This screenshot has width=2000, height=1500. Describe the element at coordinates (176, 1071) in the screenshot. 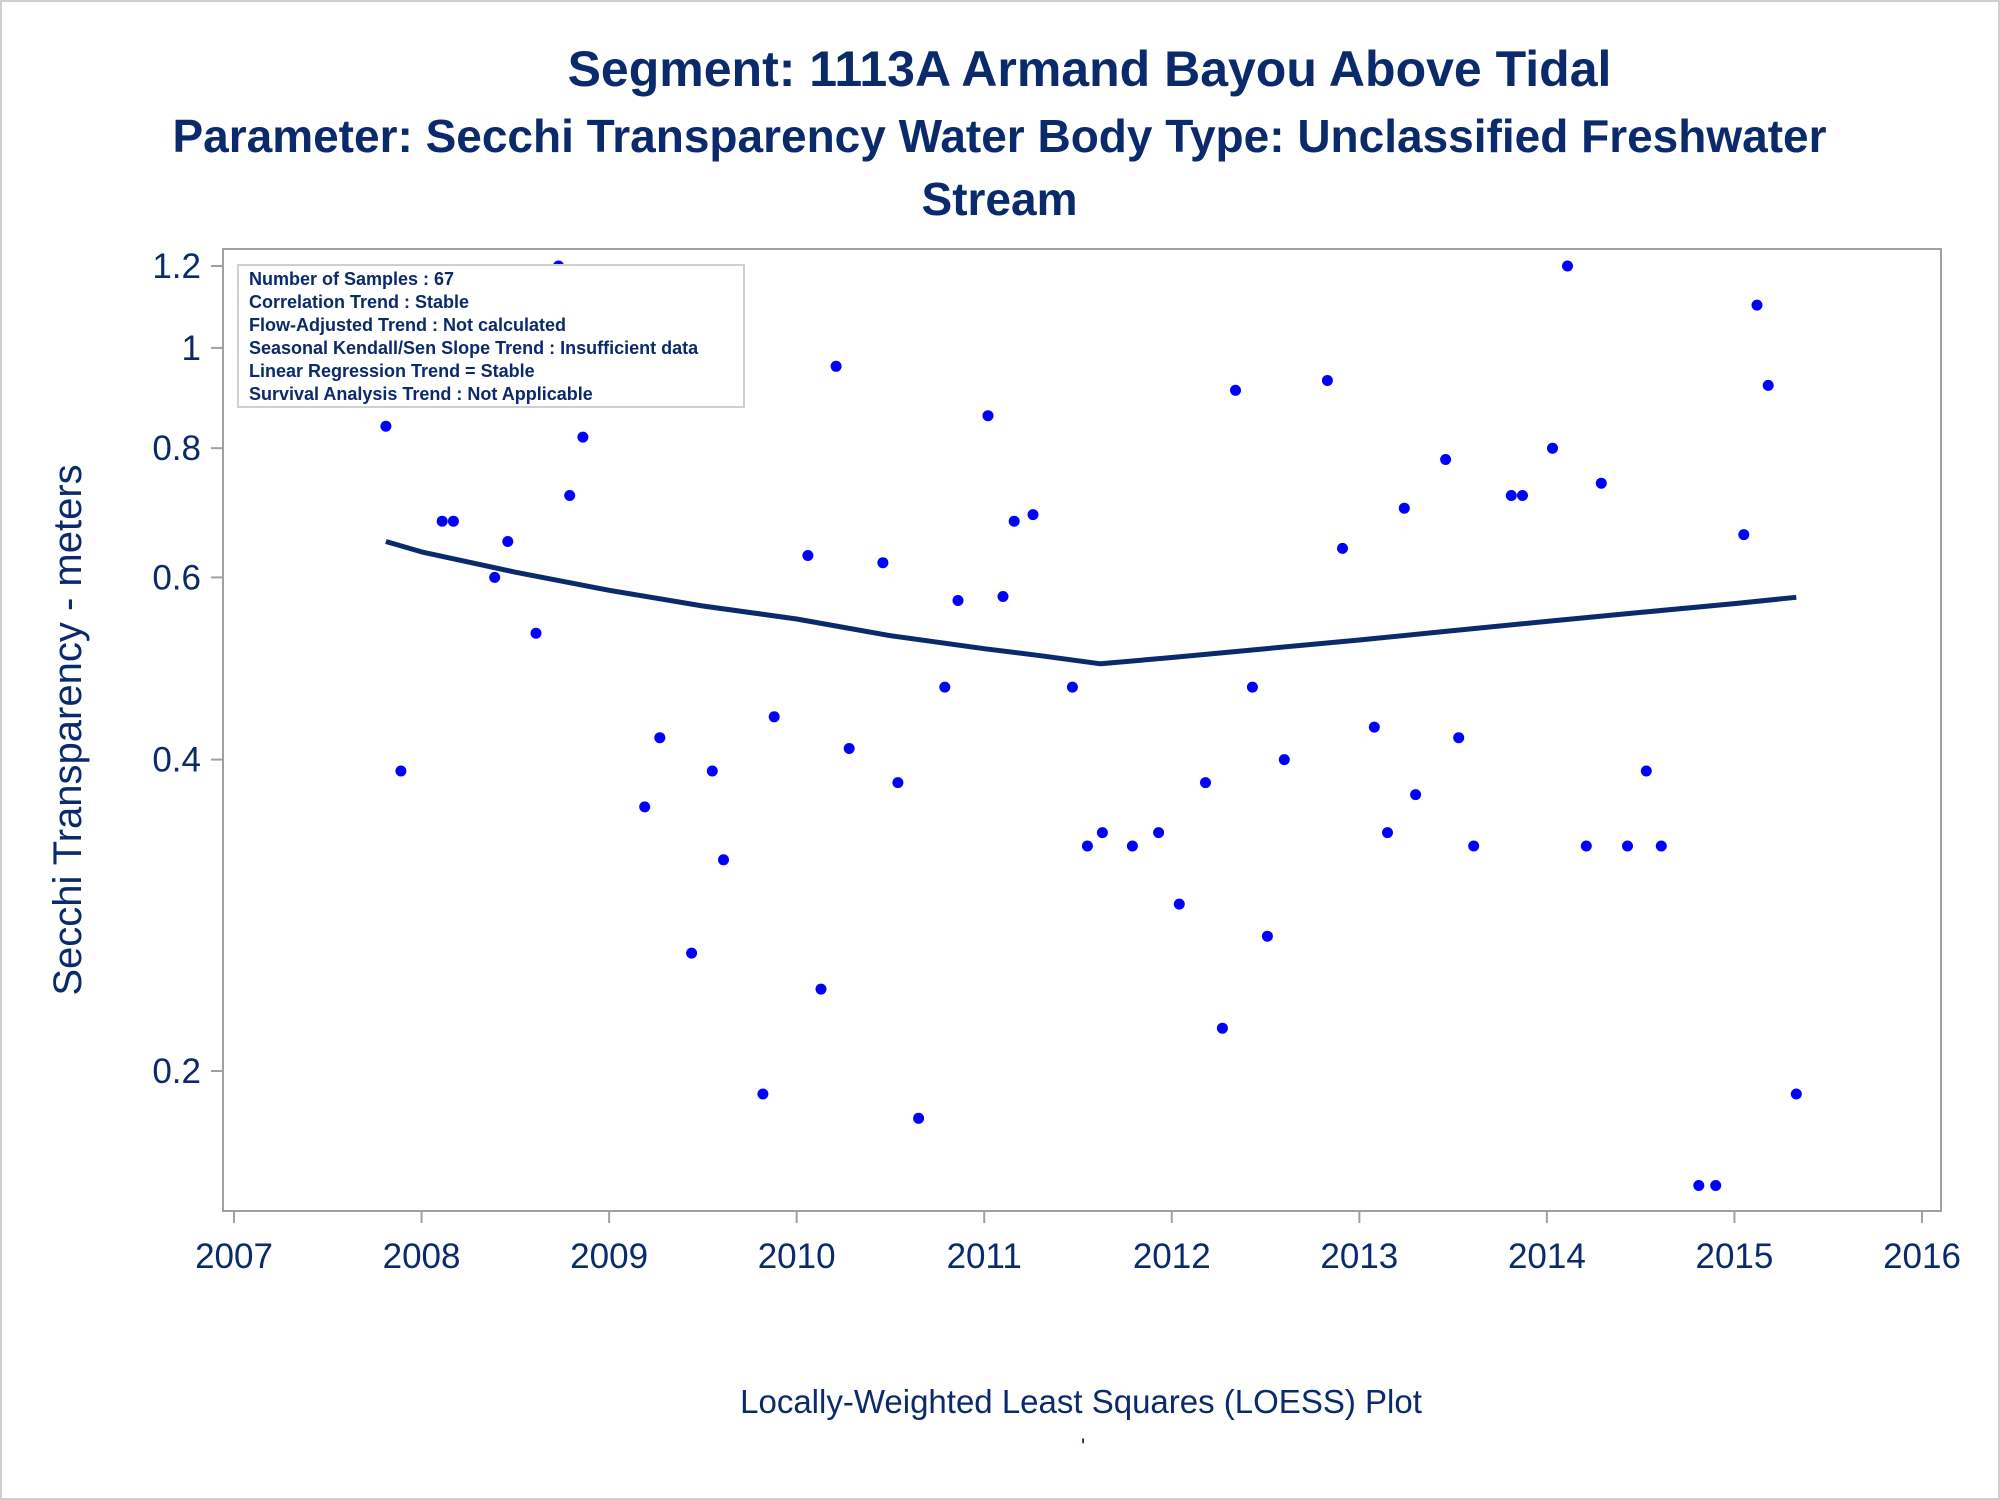

I see `y-tick-label: 0.2` at that location.